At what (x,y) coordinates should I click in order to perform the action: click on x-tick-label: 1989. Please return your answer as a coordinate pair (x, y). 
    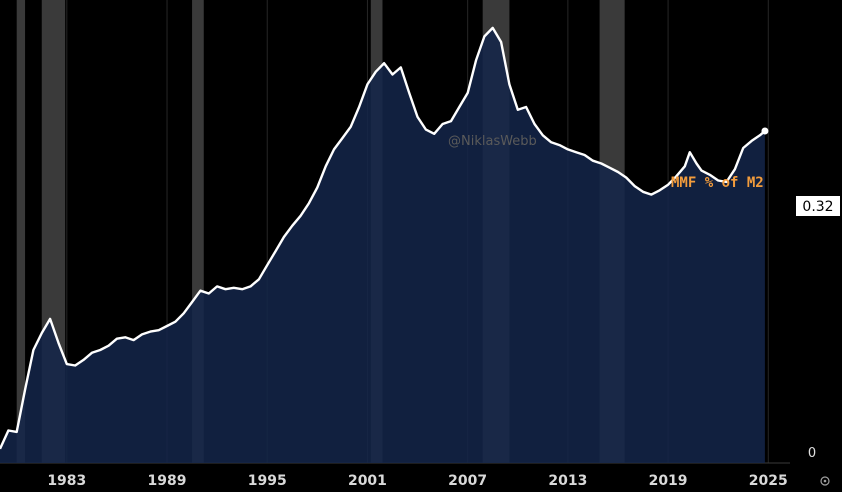
    Looking at the image, I should click on (167, 481).